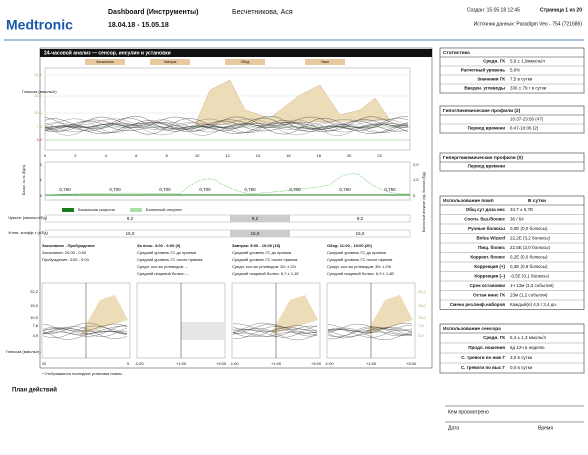 The width and height of the screenshot is (588, 455). I want to click on bolus-curve, so click(227, 184).